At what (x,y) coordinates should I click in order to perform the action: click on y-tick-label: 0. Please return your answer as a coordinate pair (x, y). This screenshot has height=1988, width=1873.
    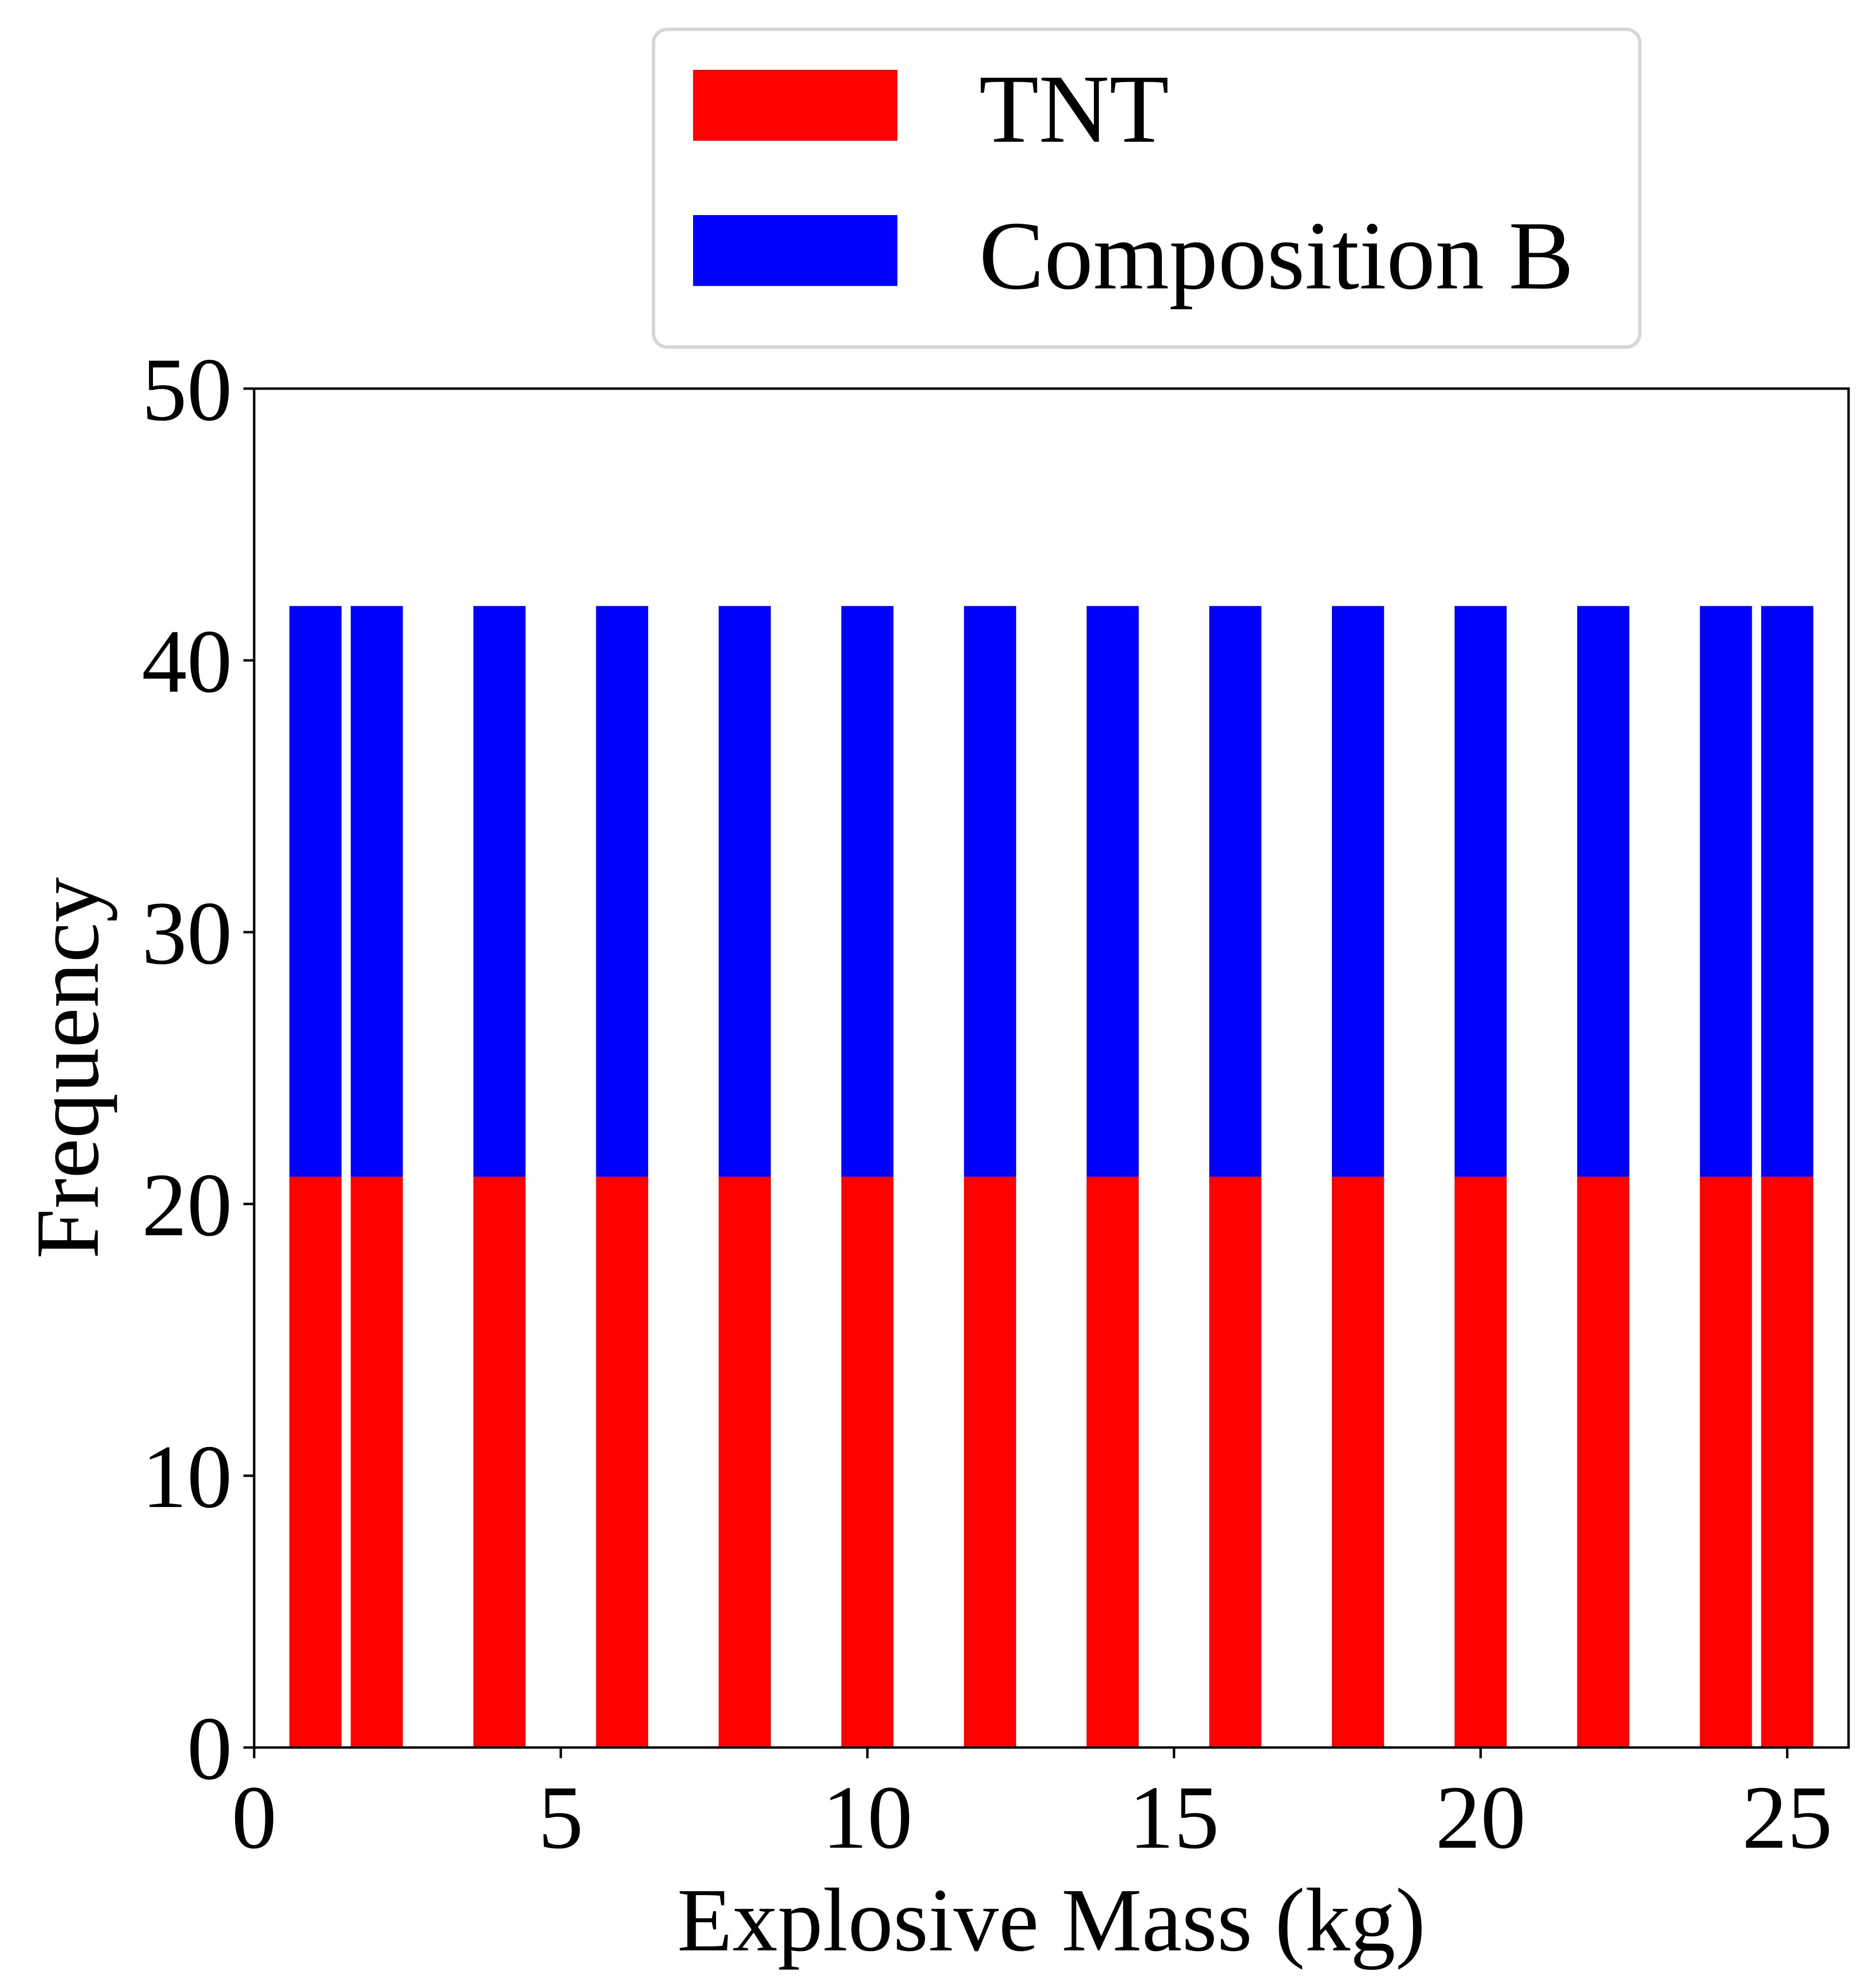
    Looking at the image, I should click on (210, 1749).